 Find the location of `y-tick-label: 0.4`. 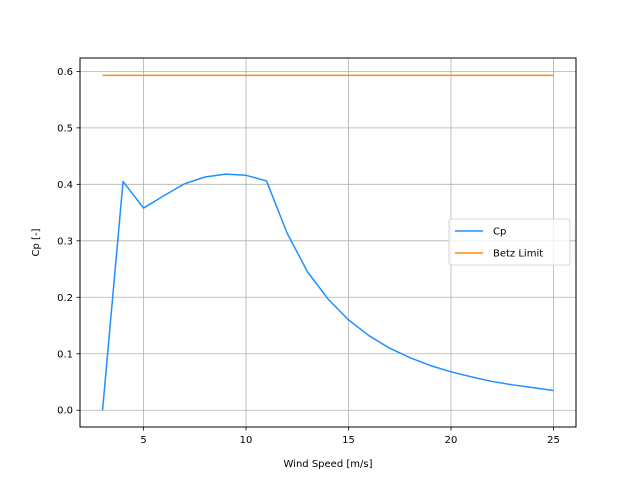

y-tick-label: 0.4 is located at coordinates (65, 185).